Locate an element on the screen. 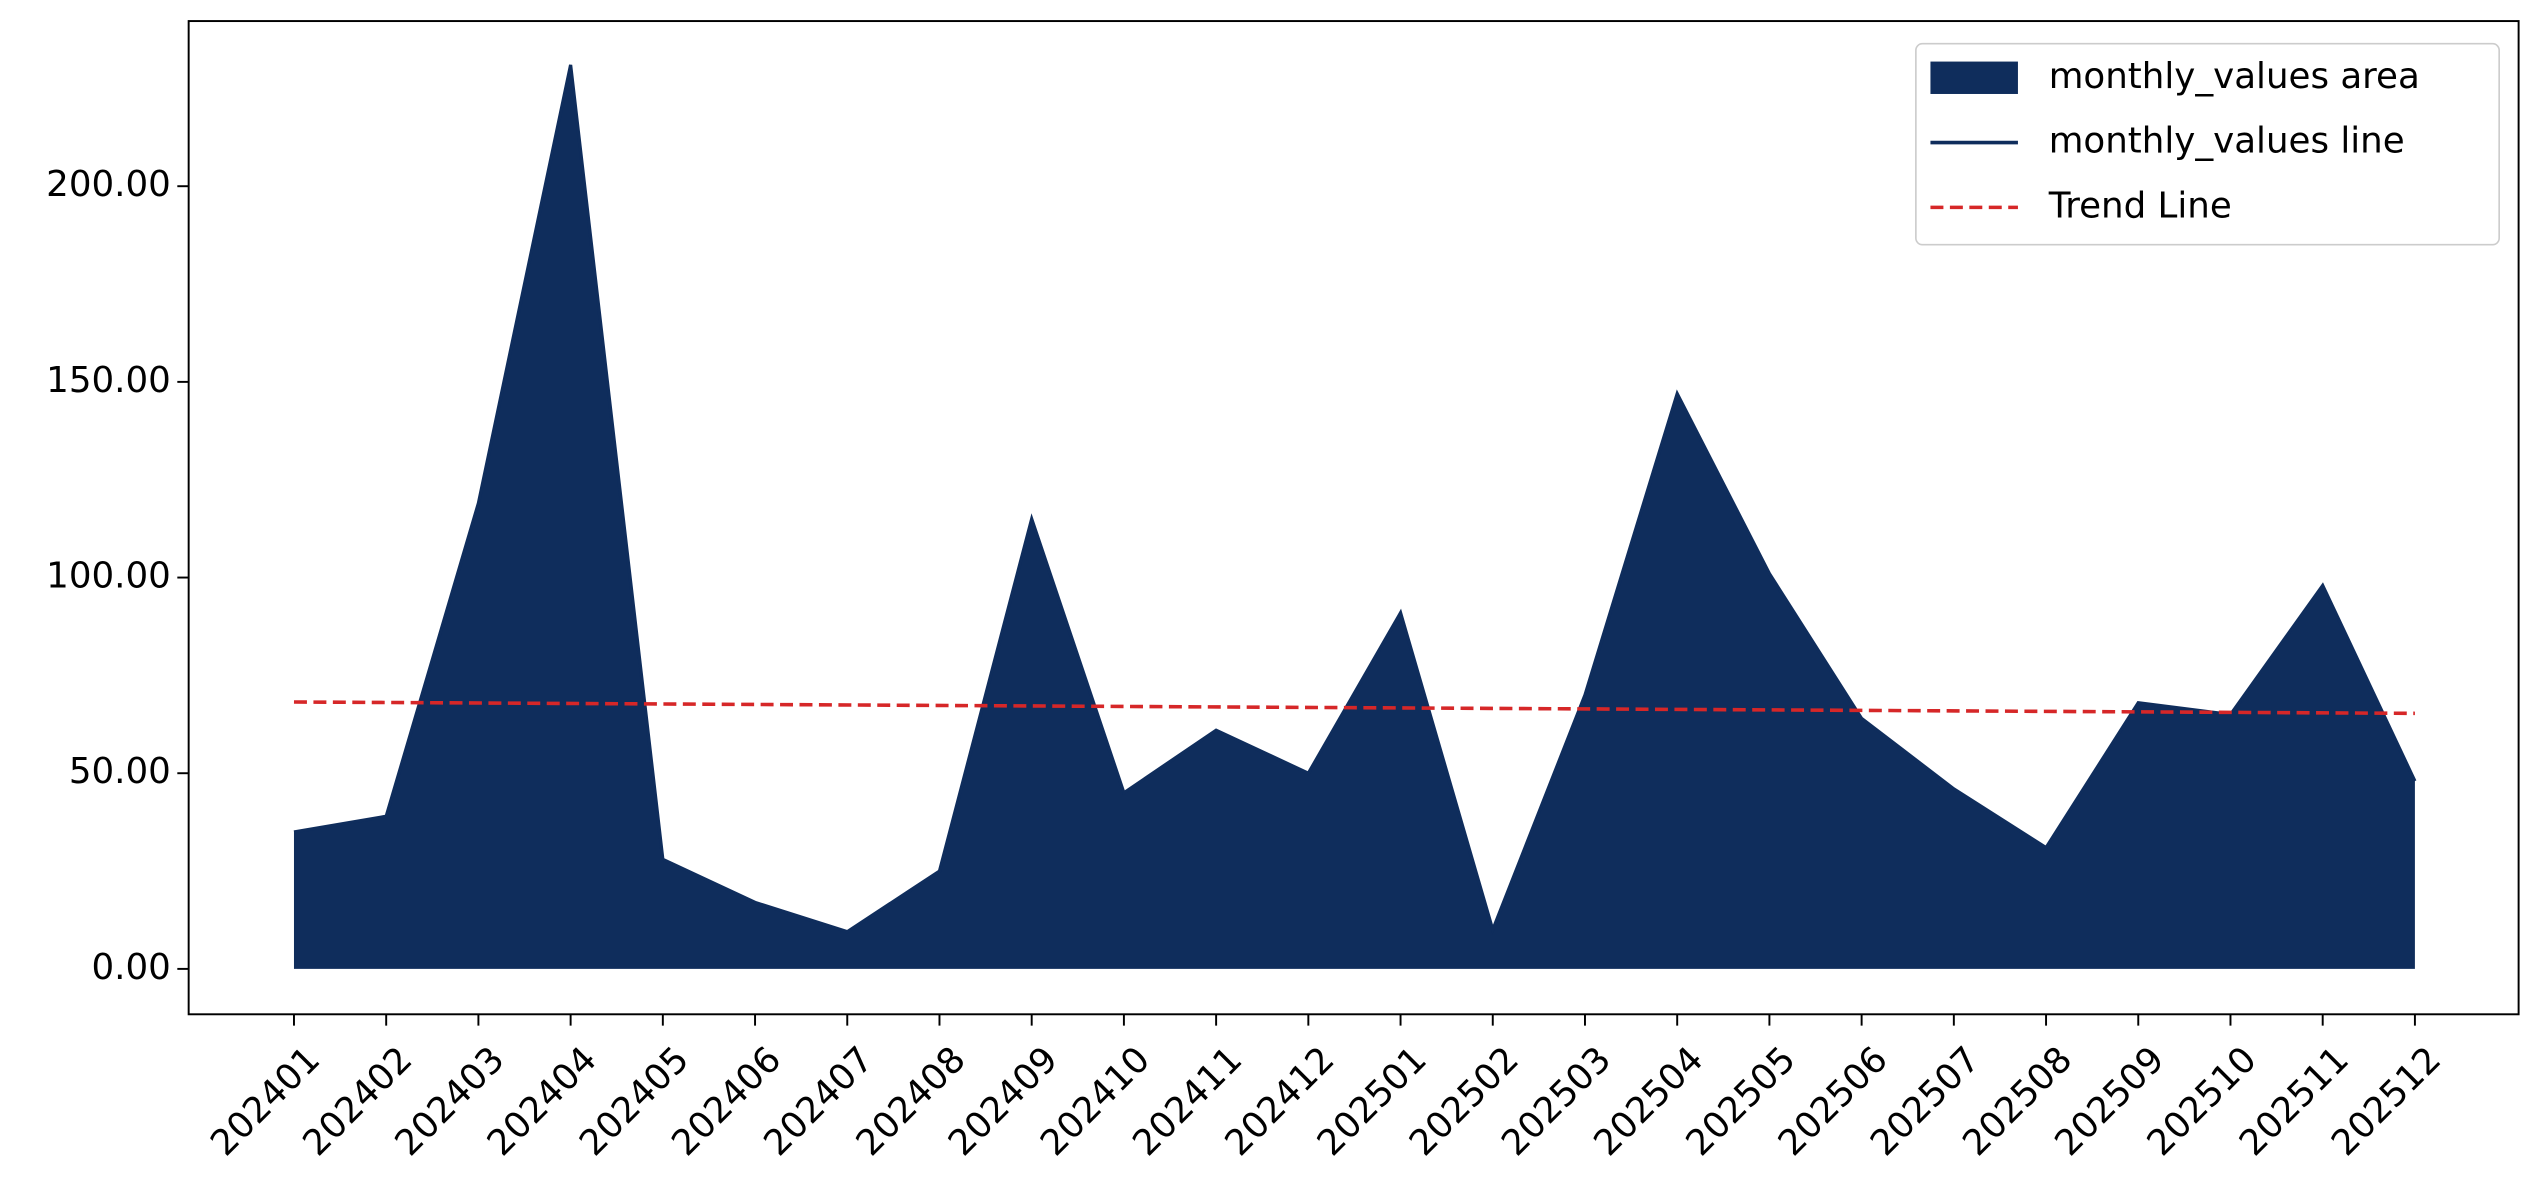  trend-line is located at coordinates (1354, 708).